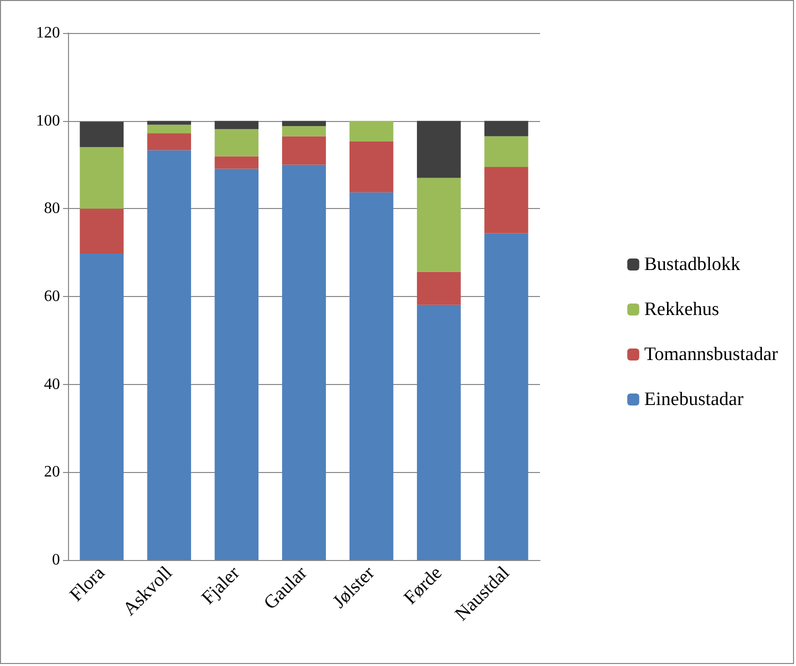 The image size is (796, 666). Describe the element at coordinates (682, 309) in the screenshot. I see `legend-label: Rekkehus` at that location.